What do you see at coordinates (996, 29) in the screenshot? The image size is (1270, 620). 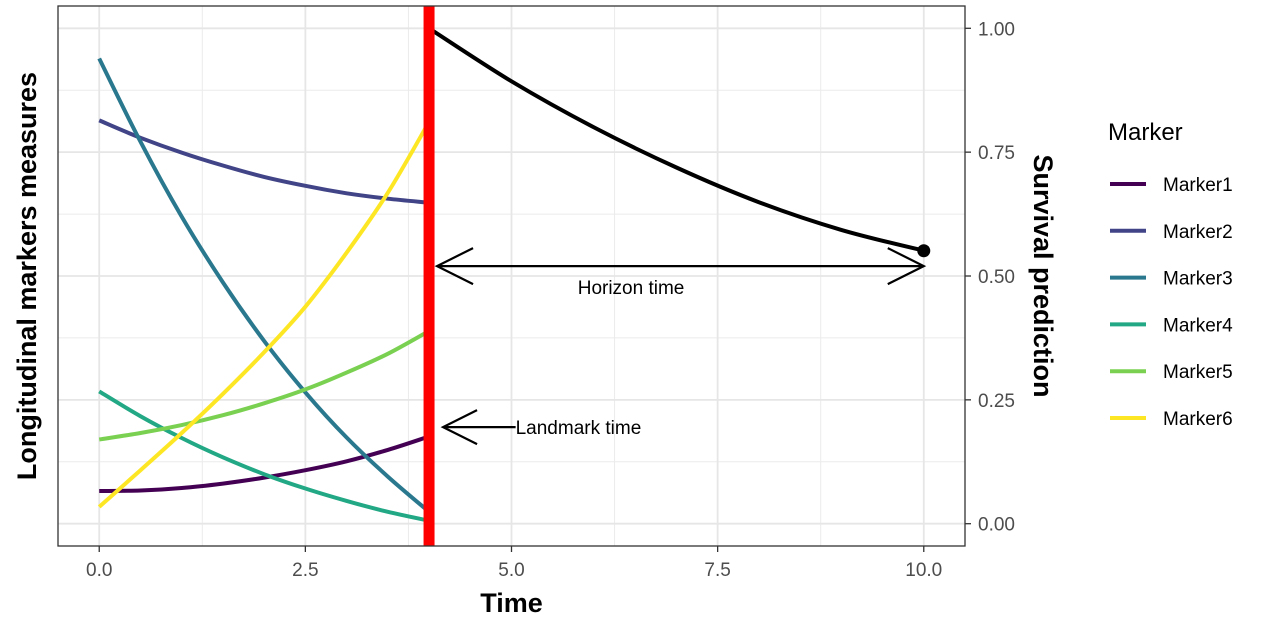 I see `y-right-tick-label: 1.00` at bounding box center [996, 29].